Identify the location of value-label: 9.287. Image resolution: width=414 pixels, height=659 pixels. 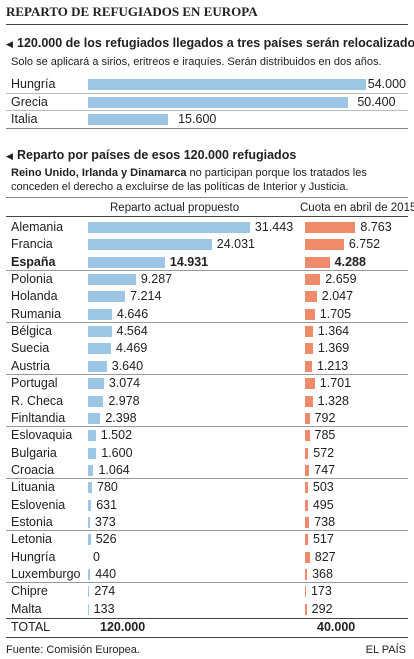
(156, 279).